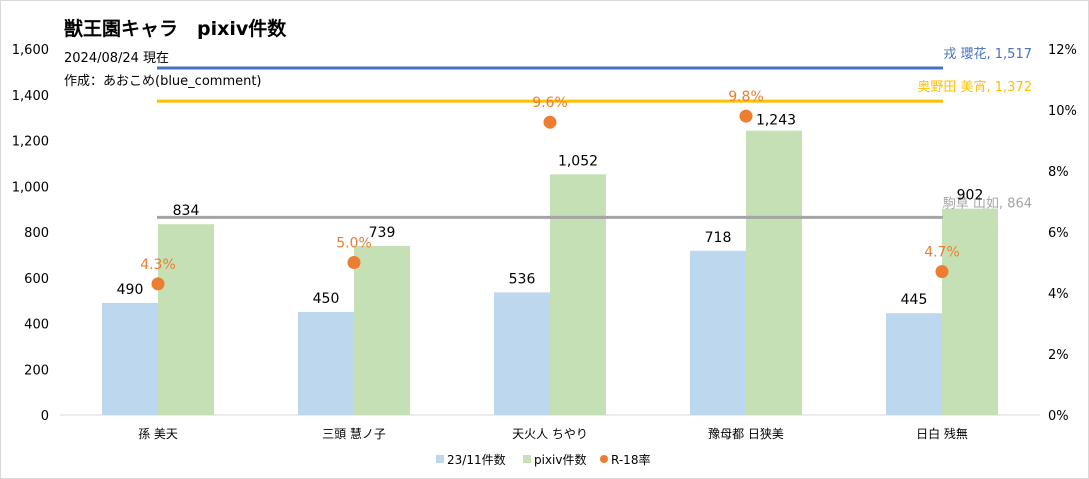 This screenshot has width=1089, height=479. Describe the element at coordinates (36, 325) in the screenshot. I see `y-left-tick-label: 400` at that location.